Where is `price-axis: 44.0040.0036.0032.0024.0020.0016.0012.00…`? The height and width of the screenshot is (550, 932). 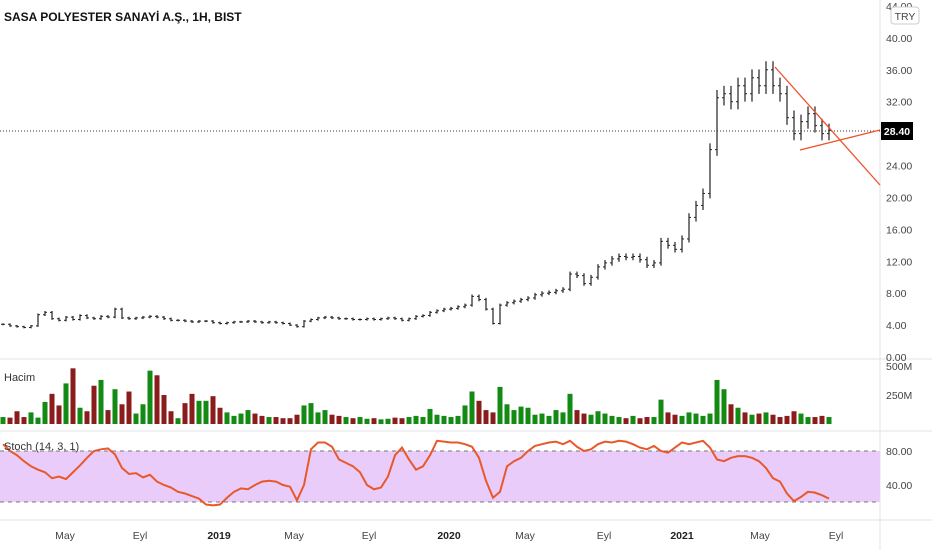
price-axis: 44.0040.0036.0032.0024.0020.0016.0012.00… is located at coordinates (899, 182).